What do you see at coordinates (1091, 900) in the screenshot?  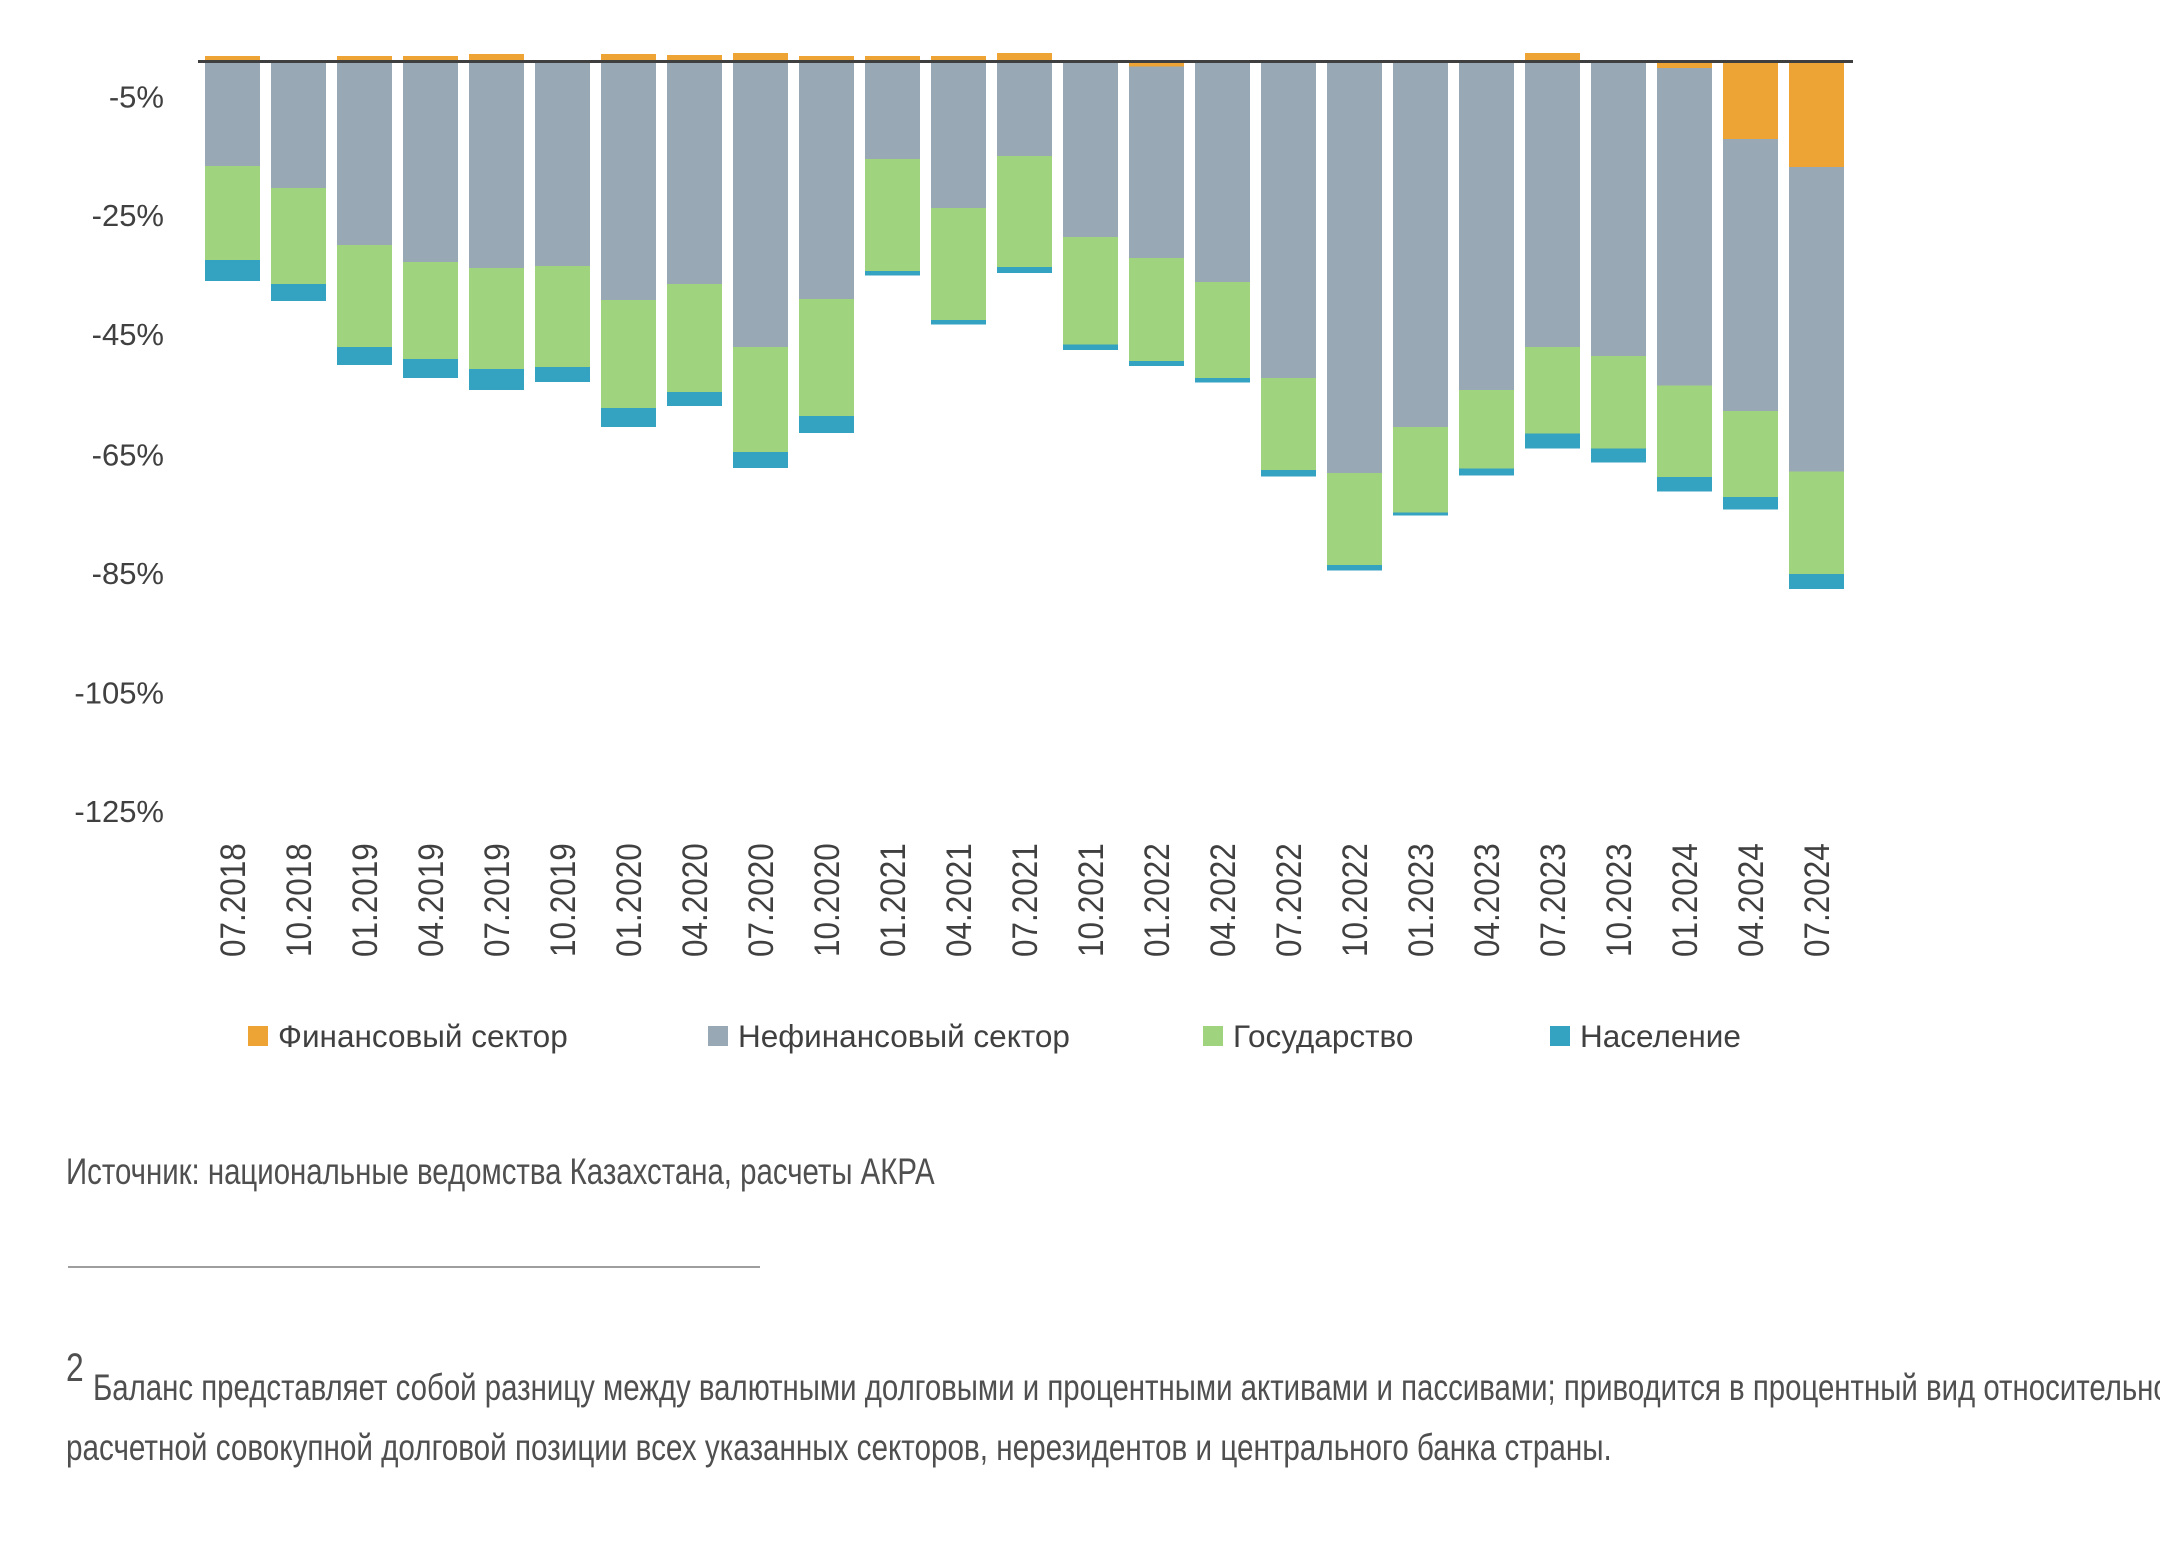 I see `svg-text: 10.2021` at bounding box center [1091, 900].